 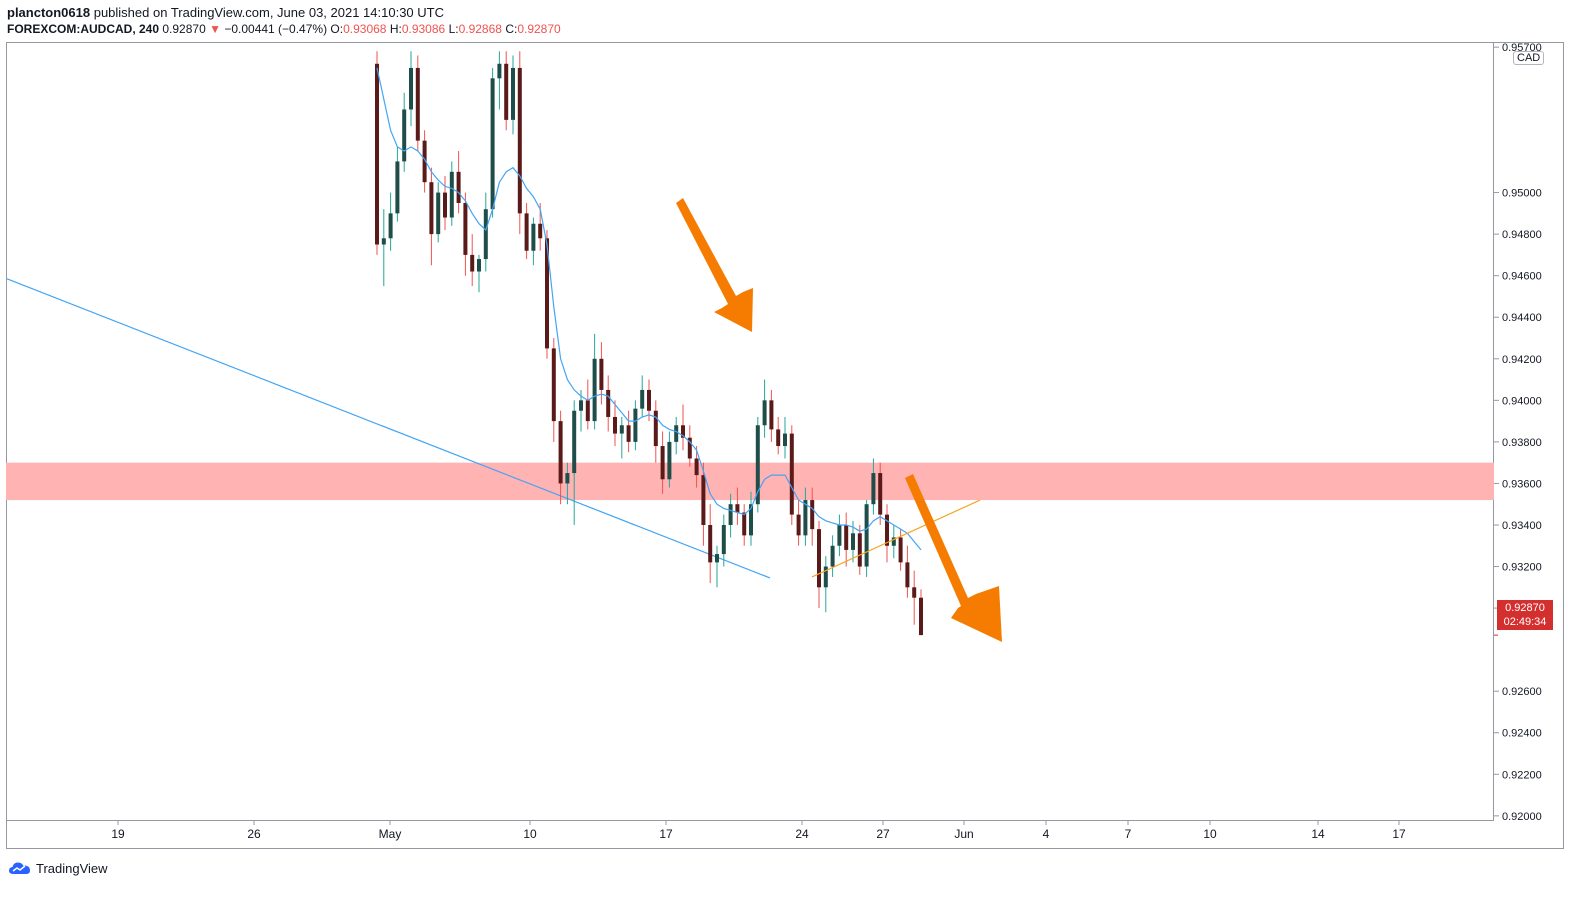 What do you see at coordinates (276, 29) in the screenshot?
I see `price-change: −0.00441 (−0.47%)` at bounding box center [276, 29].